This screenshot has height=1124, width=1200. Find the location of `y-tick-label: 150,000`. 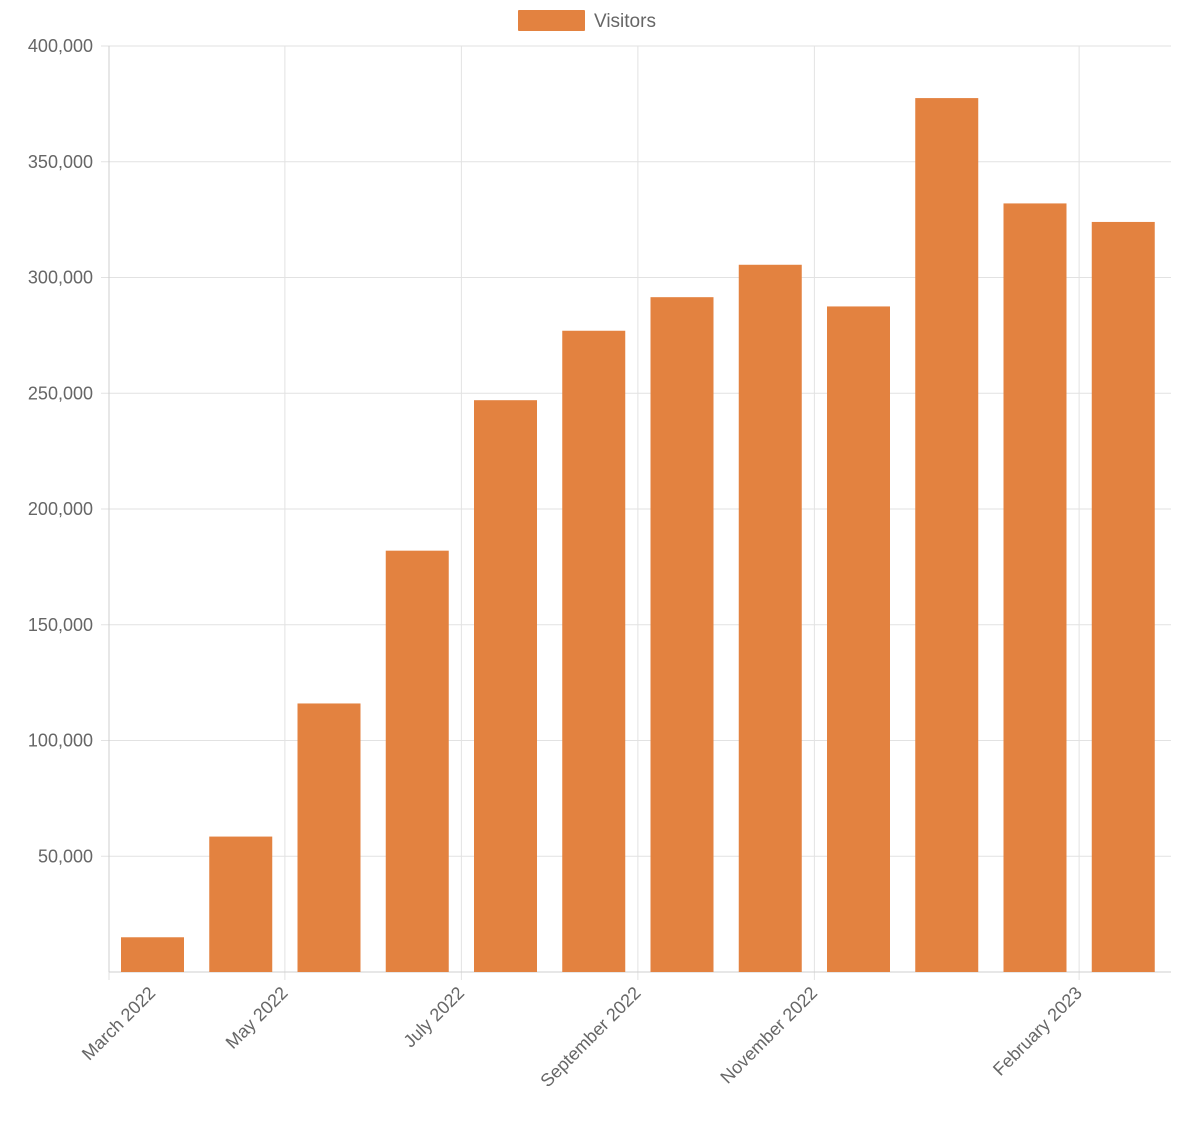

y-tick-label: 150,000 is located at coordinates (60, 625).